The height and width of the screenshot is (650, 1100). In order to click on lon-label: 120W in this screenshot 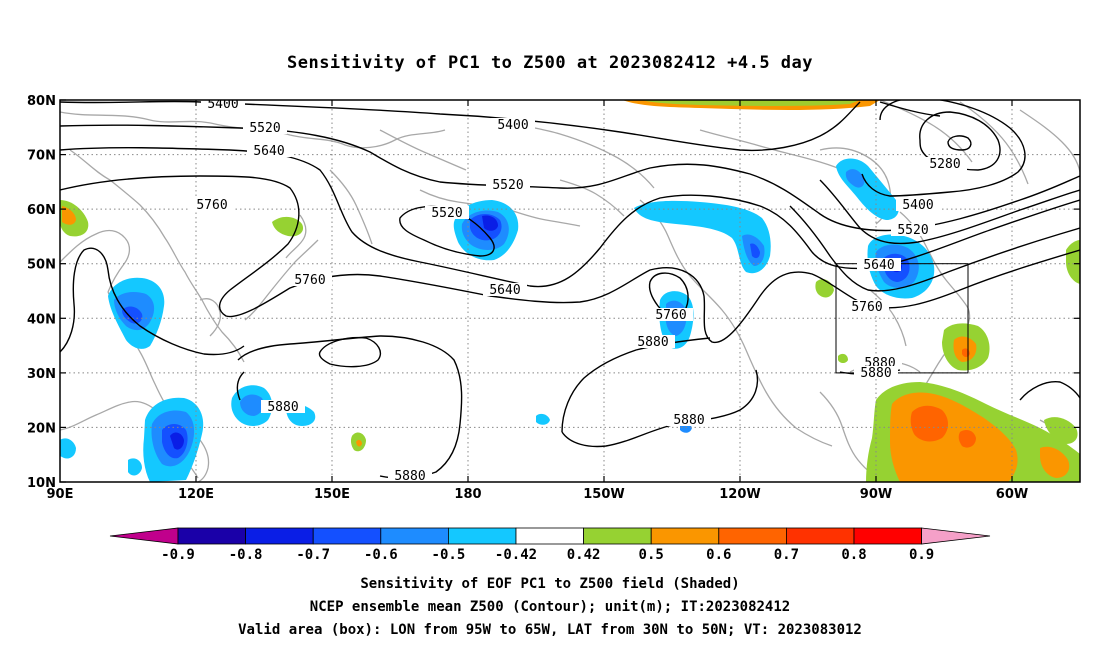, I will do `click(739, 494)`.